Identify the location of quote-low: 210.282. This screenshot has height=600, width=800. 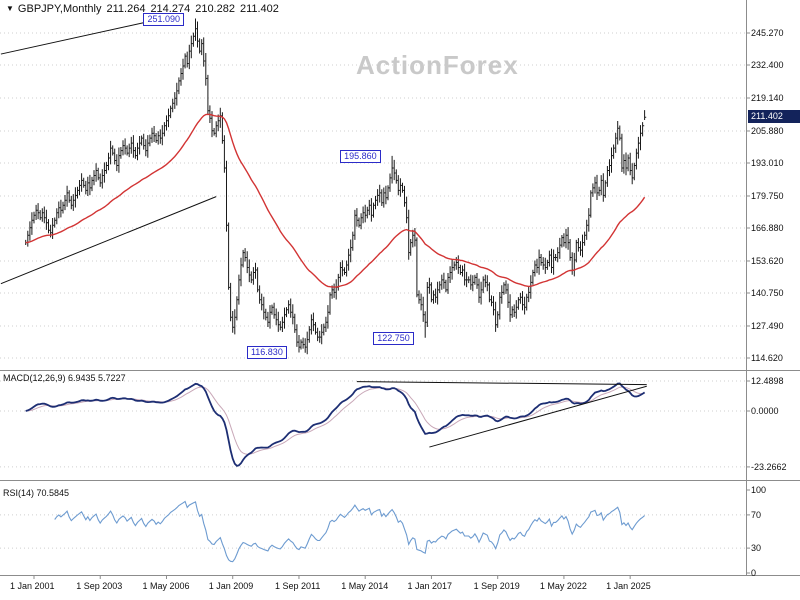
(215, 9).